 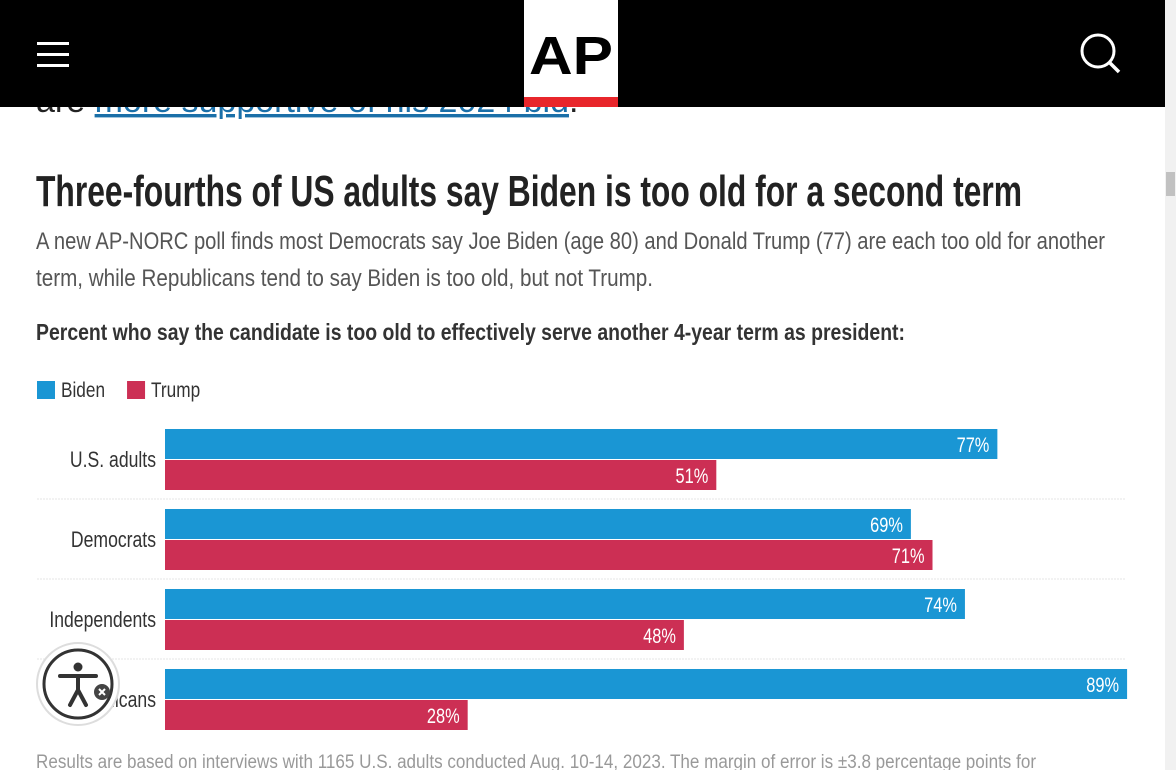 I want to click on legend-label: Biden, so click(x=83, y=390).